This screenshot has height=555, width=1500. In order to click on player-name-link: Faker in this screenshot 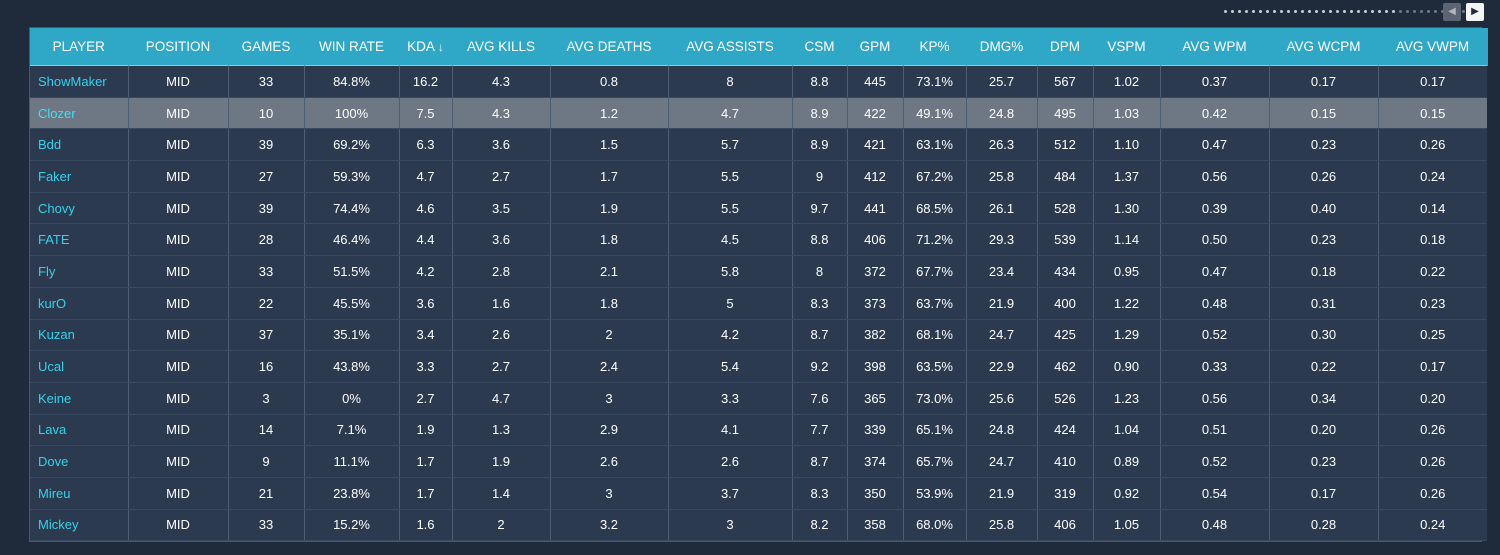, I will do `click(79, 176)`.